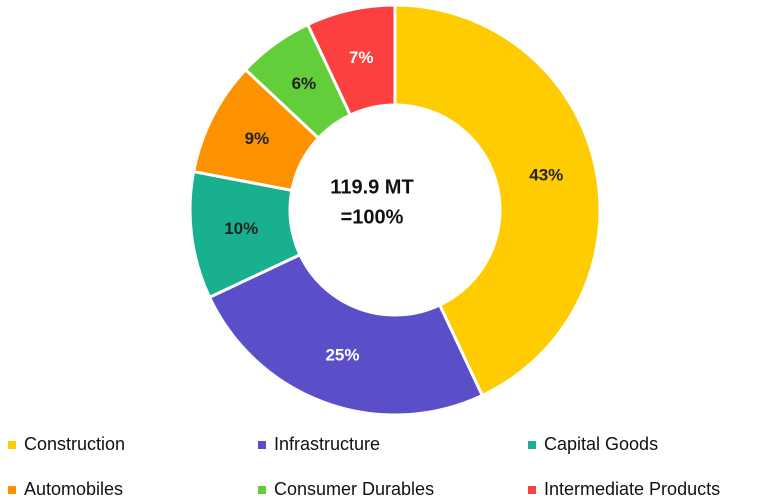 The height and width of the screenshot is (504, 778). What do you see at coordinates (354, 489) in the screenshot?
I see `legend-label: Consumer Durables` at bounding box center [354, 489].